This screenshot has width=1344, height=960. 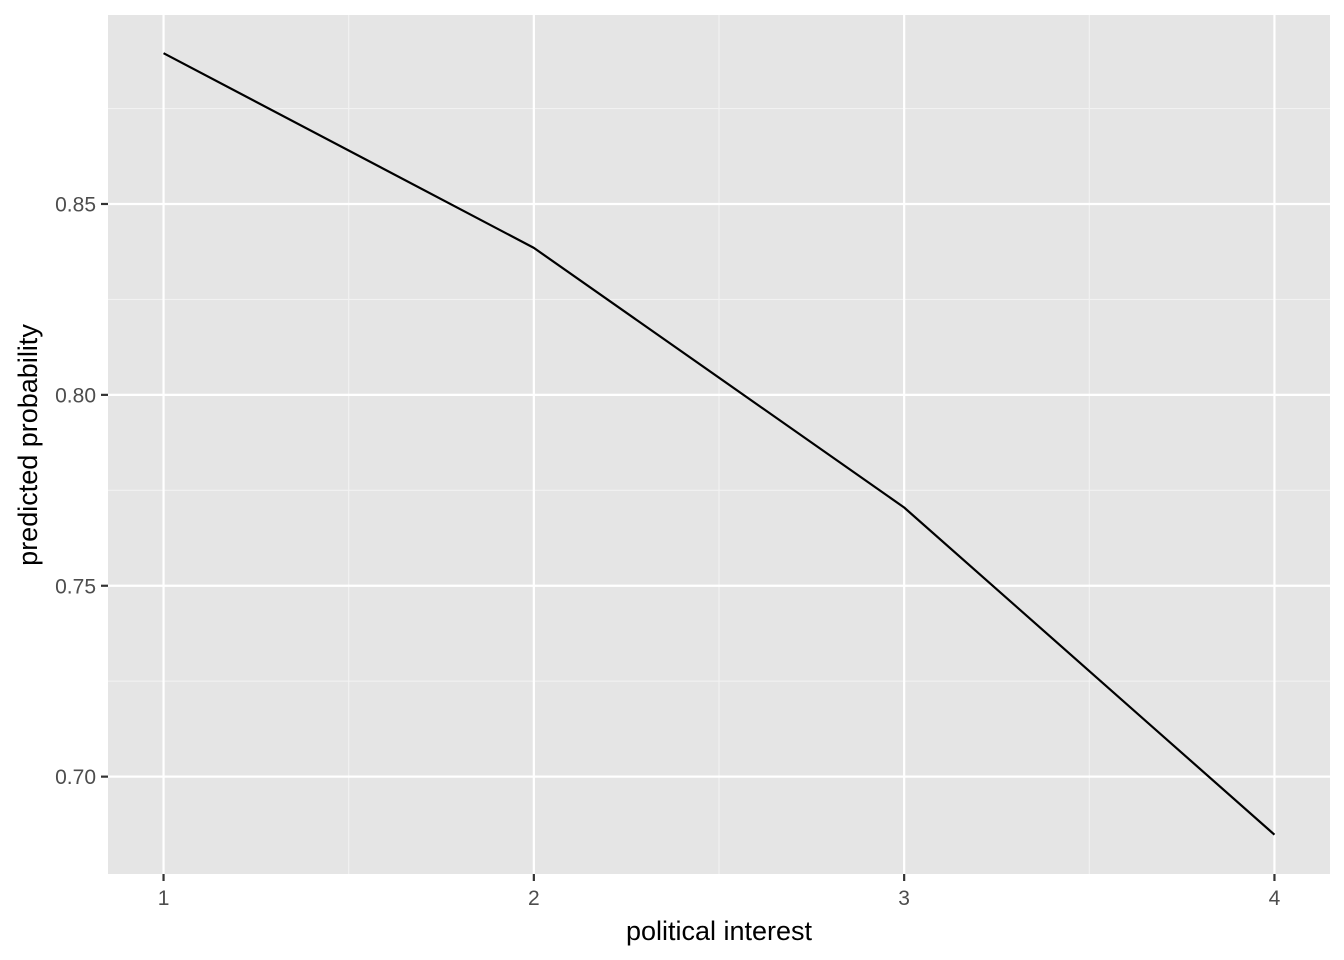 I want to click on x-tick-label: 4, so click(x=1275, y=898).